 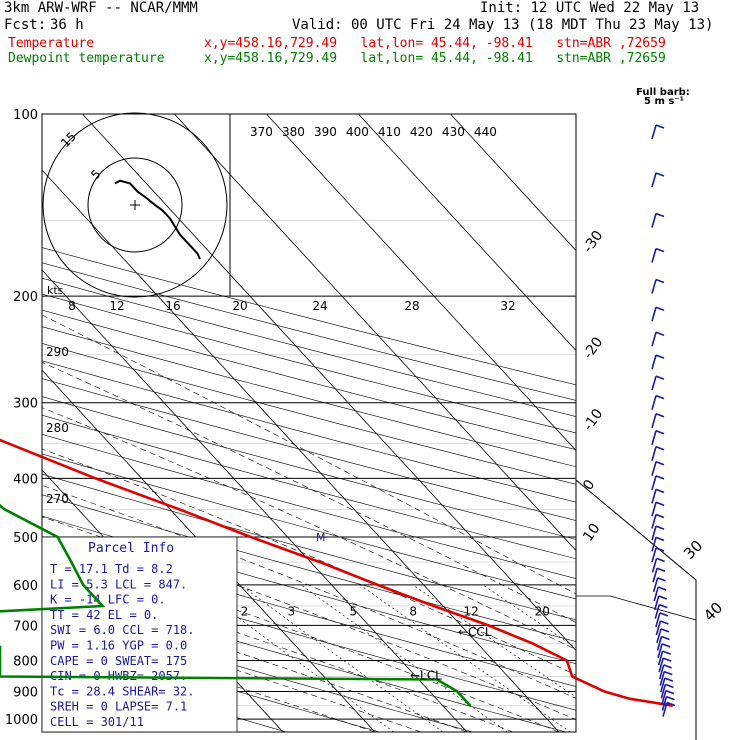 I want to click on isotherm-label: -10, so click(x=593, y=420).